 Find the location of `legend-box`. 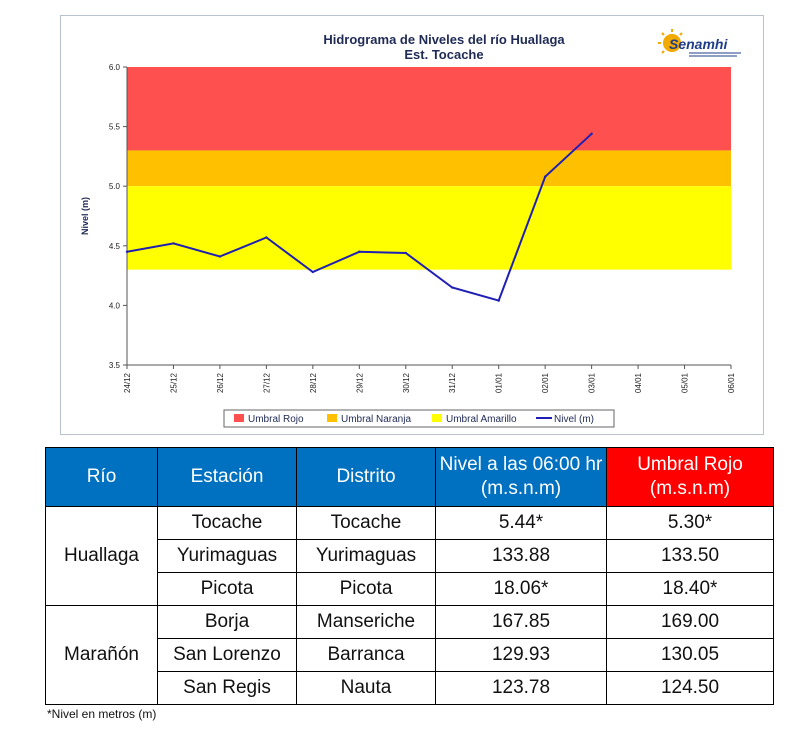

legend-box is located at coordinates (419, 418).